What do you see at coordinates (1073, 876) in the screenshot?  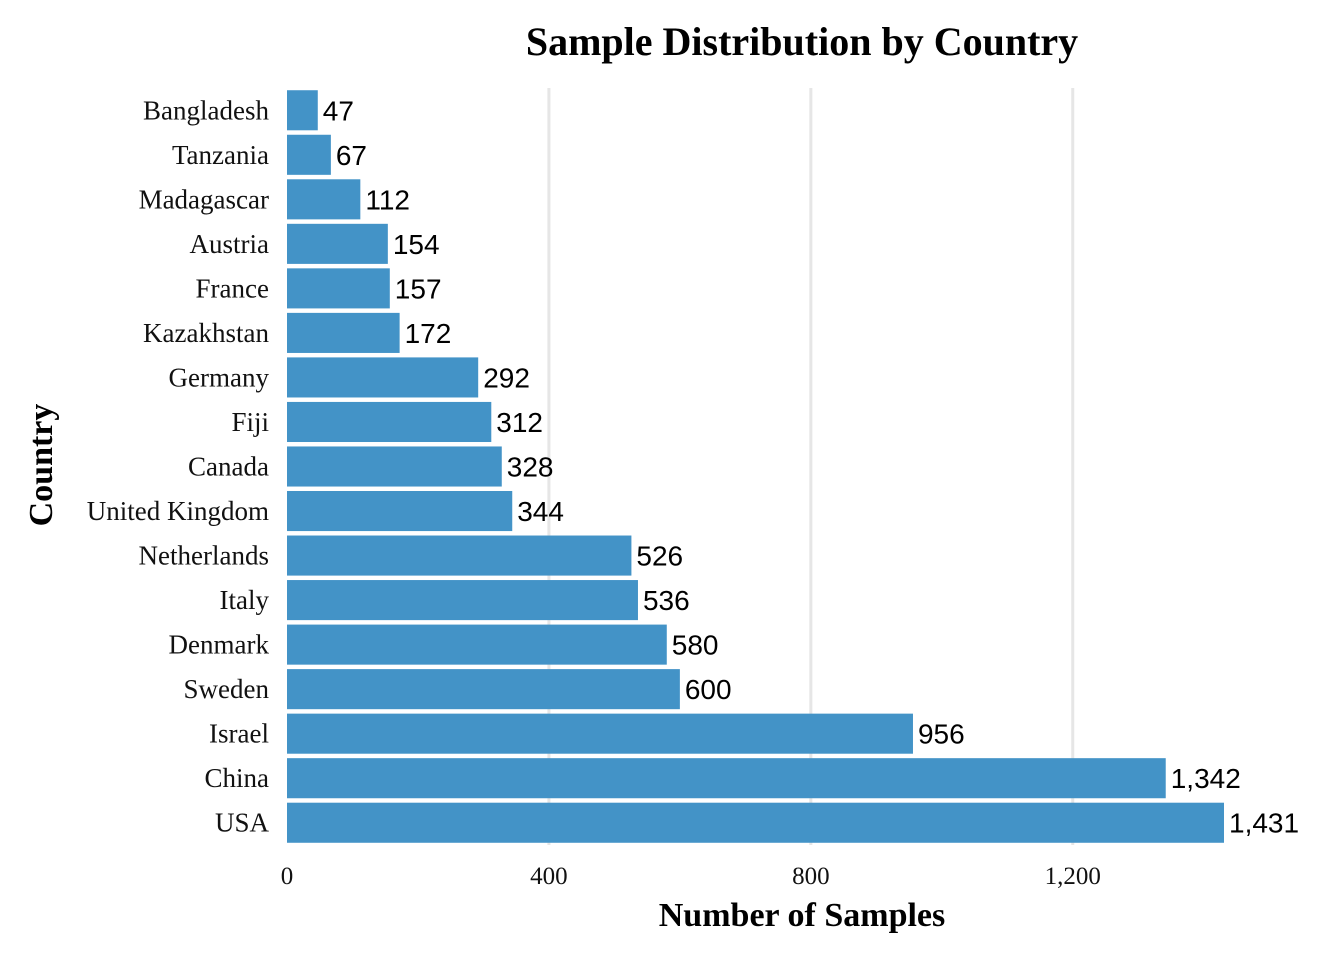 I see `x-tick-label: 1,200` at bounding box center [1073, 876].